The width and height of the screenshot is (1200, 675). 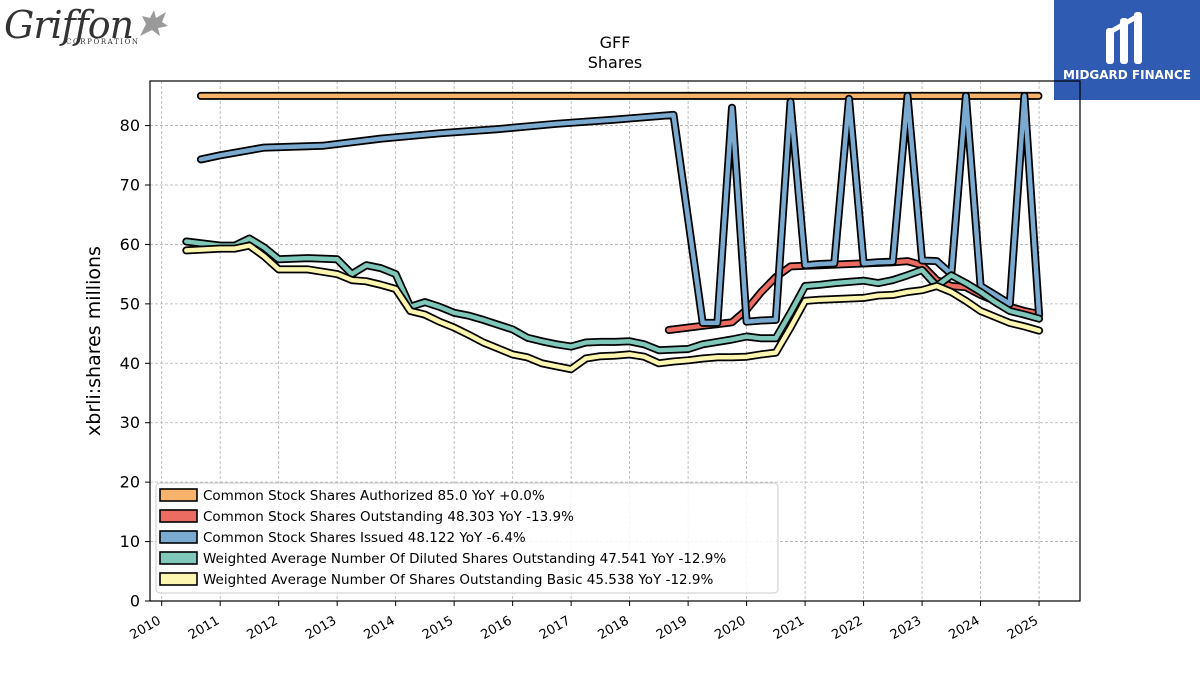 What do you see at coordinates (615, 42) in the screenshot?
I see `chart-title: GFF` at bounding box center [615, 42].